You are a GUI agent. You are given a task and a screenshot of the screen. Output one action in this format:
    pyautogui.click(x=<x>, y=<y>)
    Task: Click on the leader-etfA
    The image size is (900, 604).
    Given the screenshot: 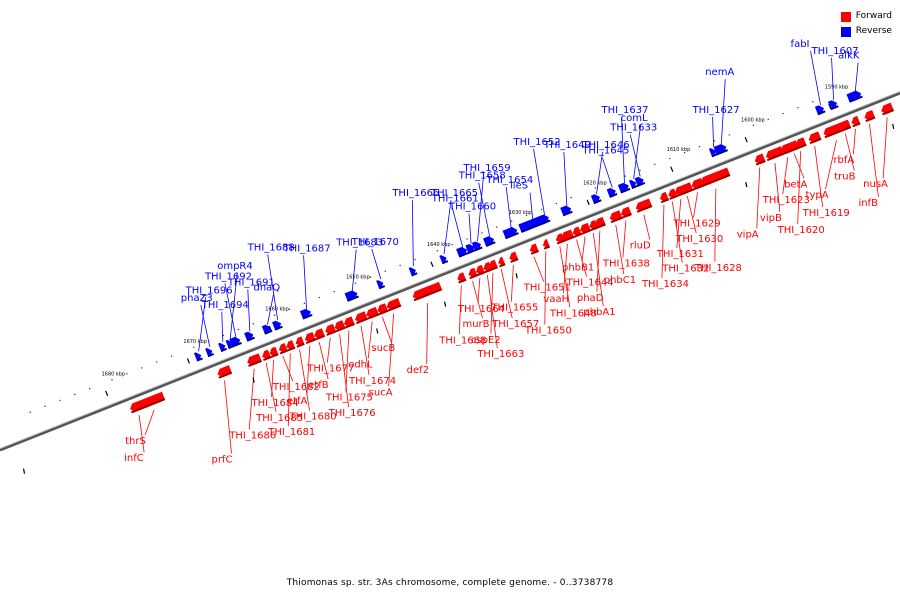 What is the action you would take?
    pyautogui.click(x=308, y=370)
    